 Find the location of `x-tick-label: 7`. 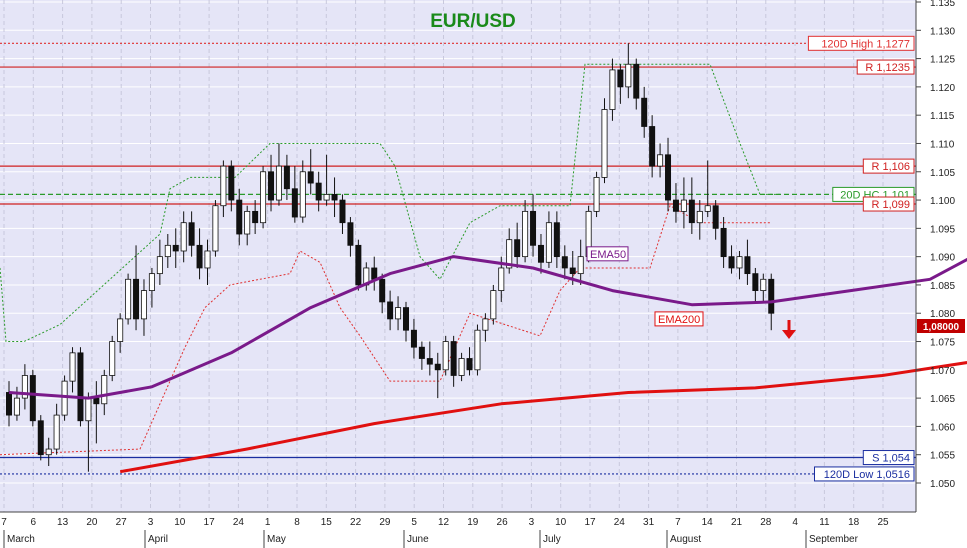

x-tick-label: 7 is located at coordinates (4, 522).